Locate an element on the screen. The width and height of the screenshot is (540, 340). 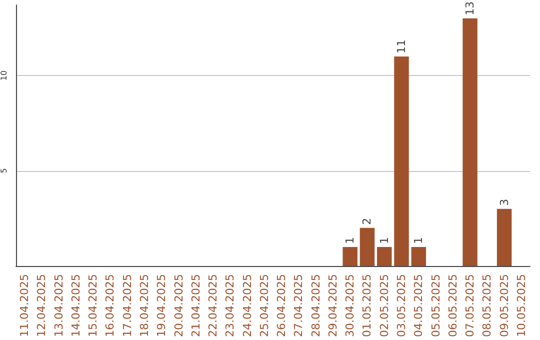
x-tick-label: 05.05.2025 is located at coordinates (435, 306).